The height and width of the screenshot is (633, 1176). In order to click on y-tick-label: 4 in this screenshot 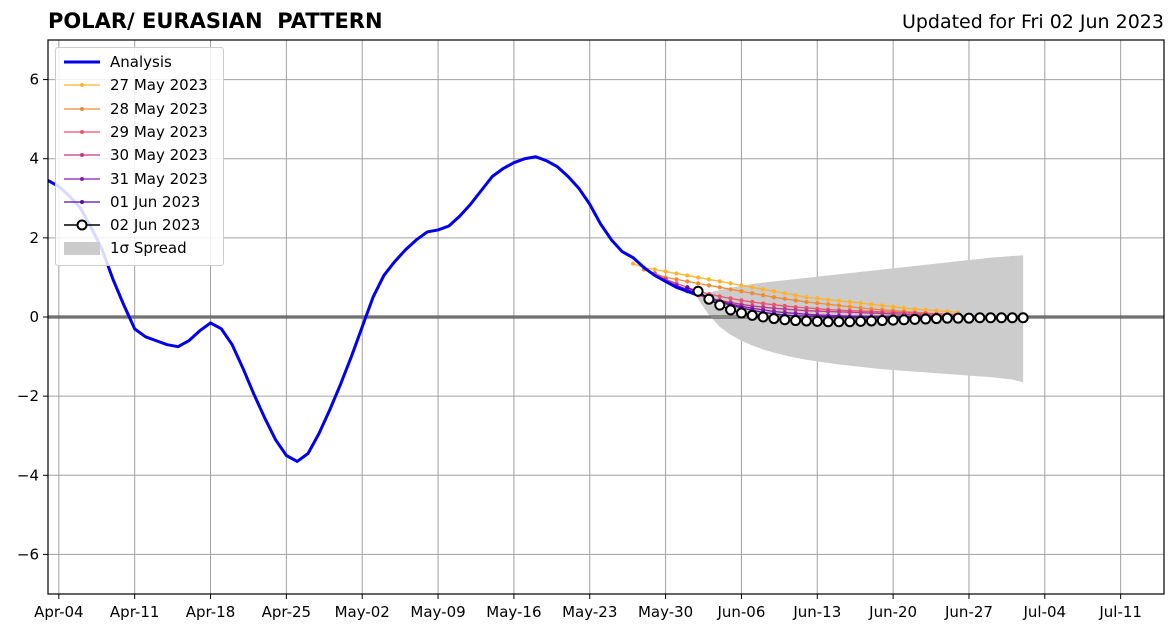, I will do `click(34, 159)`.